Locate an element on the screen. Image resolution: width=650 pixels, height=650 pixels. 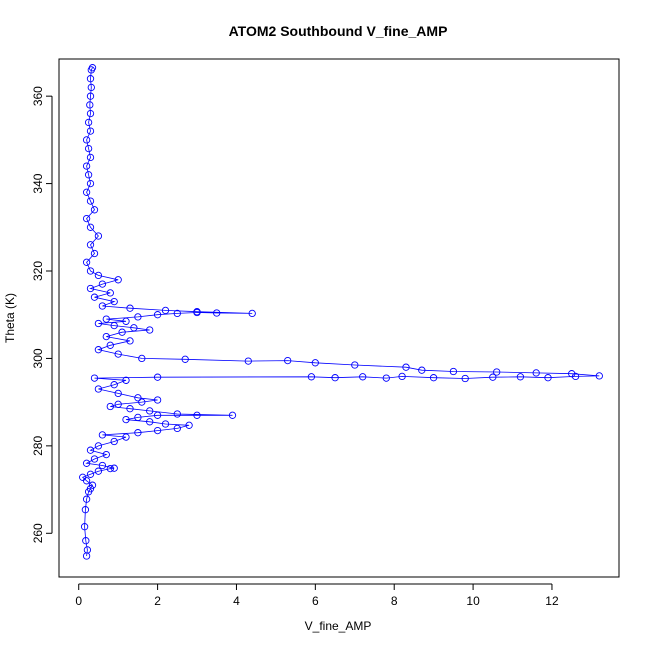
x-tick-label: 12 is located at coordinates (552, 601).